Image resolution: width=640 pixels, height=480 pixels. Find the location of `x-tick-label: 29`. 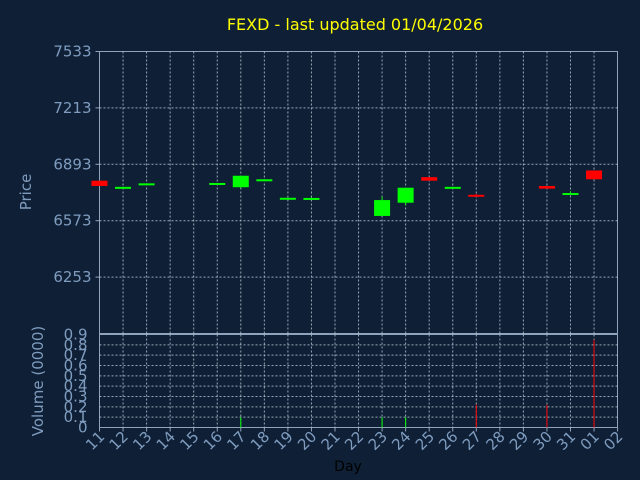

x-tick-label: 29 is located at coordinates (519, 441).